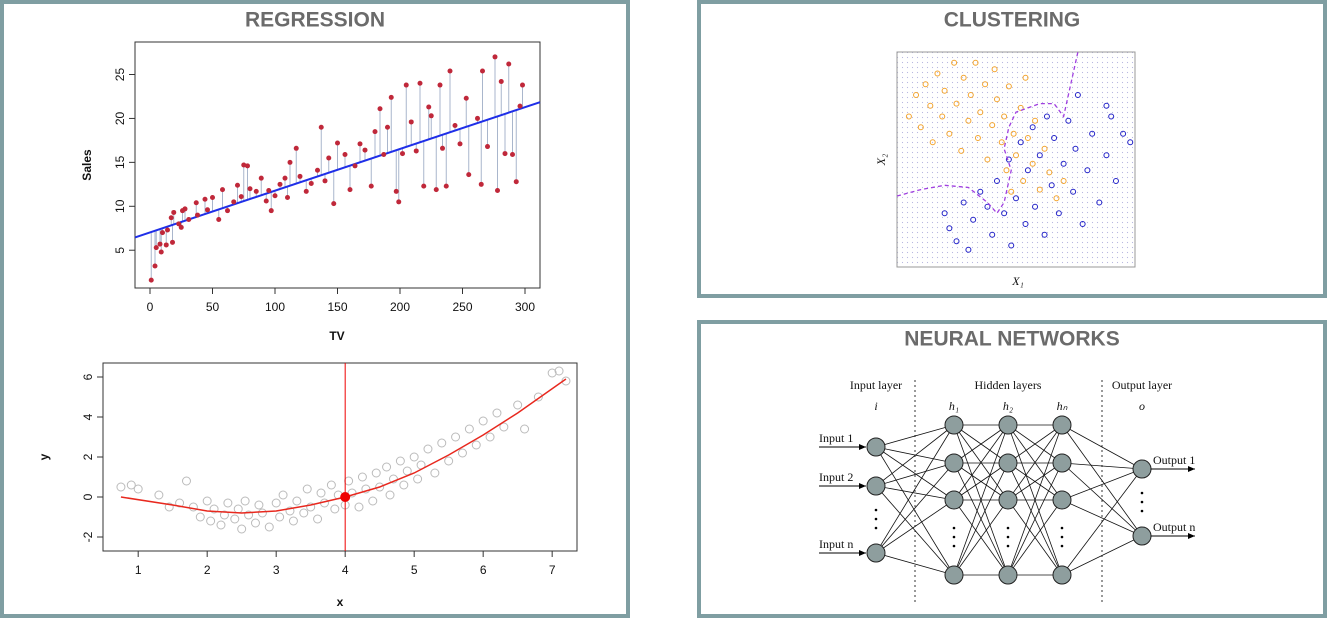  I want to click on panel-title: CLUSTERING, so click(1012, 20).